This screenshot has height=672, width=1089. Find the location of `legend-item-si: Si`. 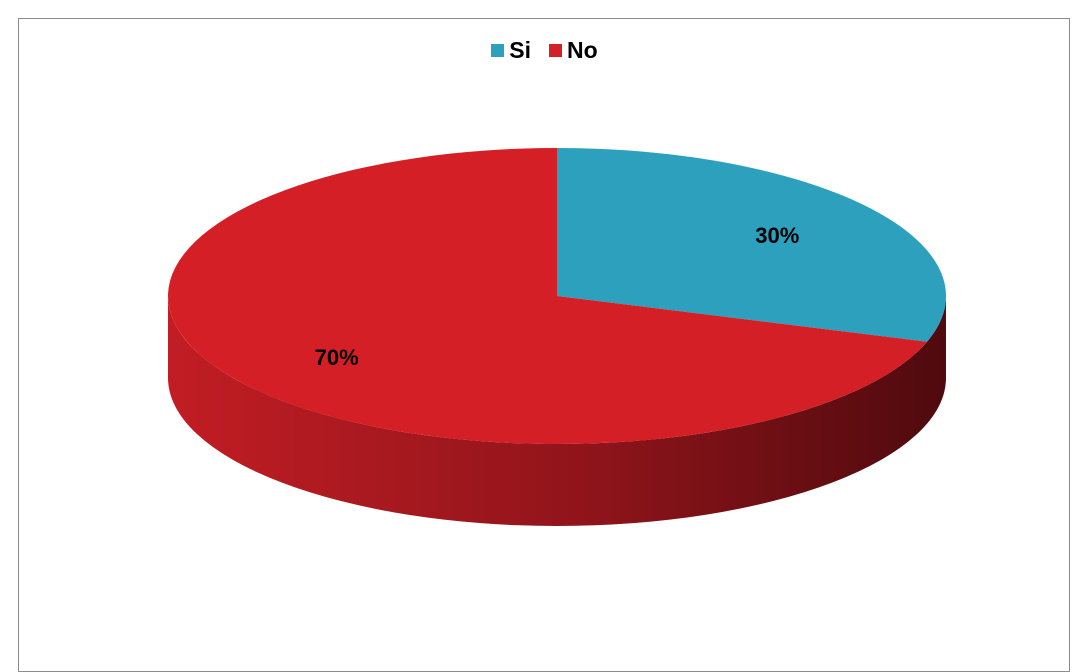

legend-item-si: Si is located at coordinates (511, 50).